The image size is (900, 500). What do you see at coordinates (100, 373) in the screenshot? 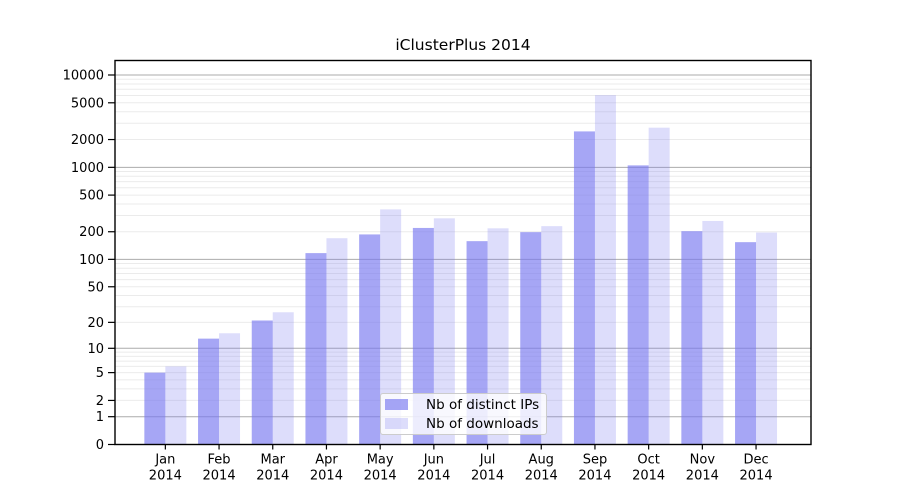
I see `y-tick-label-5: 5` at bounding box center [100, 373].